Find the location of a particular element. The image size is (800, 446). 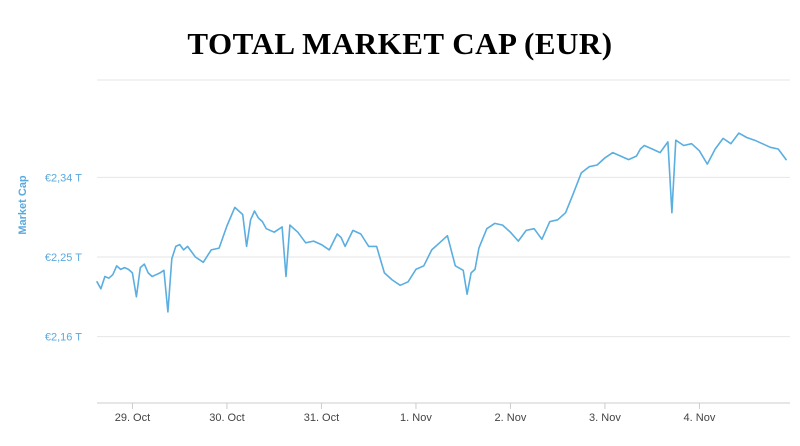

x-tick-label: 4. Nov is located at coordinates (700, 418).